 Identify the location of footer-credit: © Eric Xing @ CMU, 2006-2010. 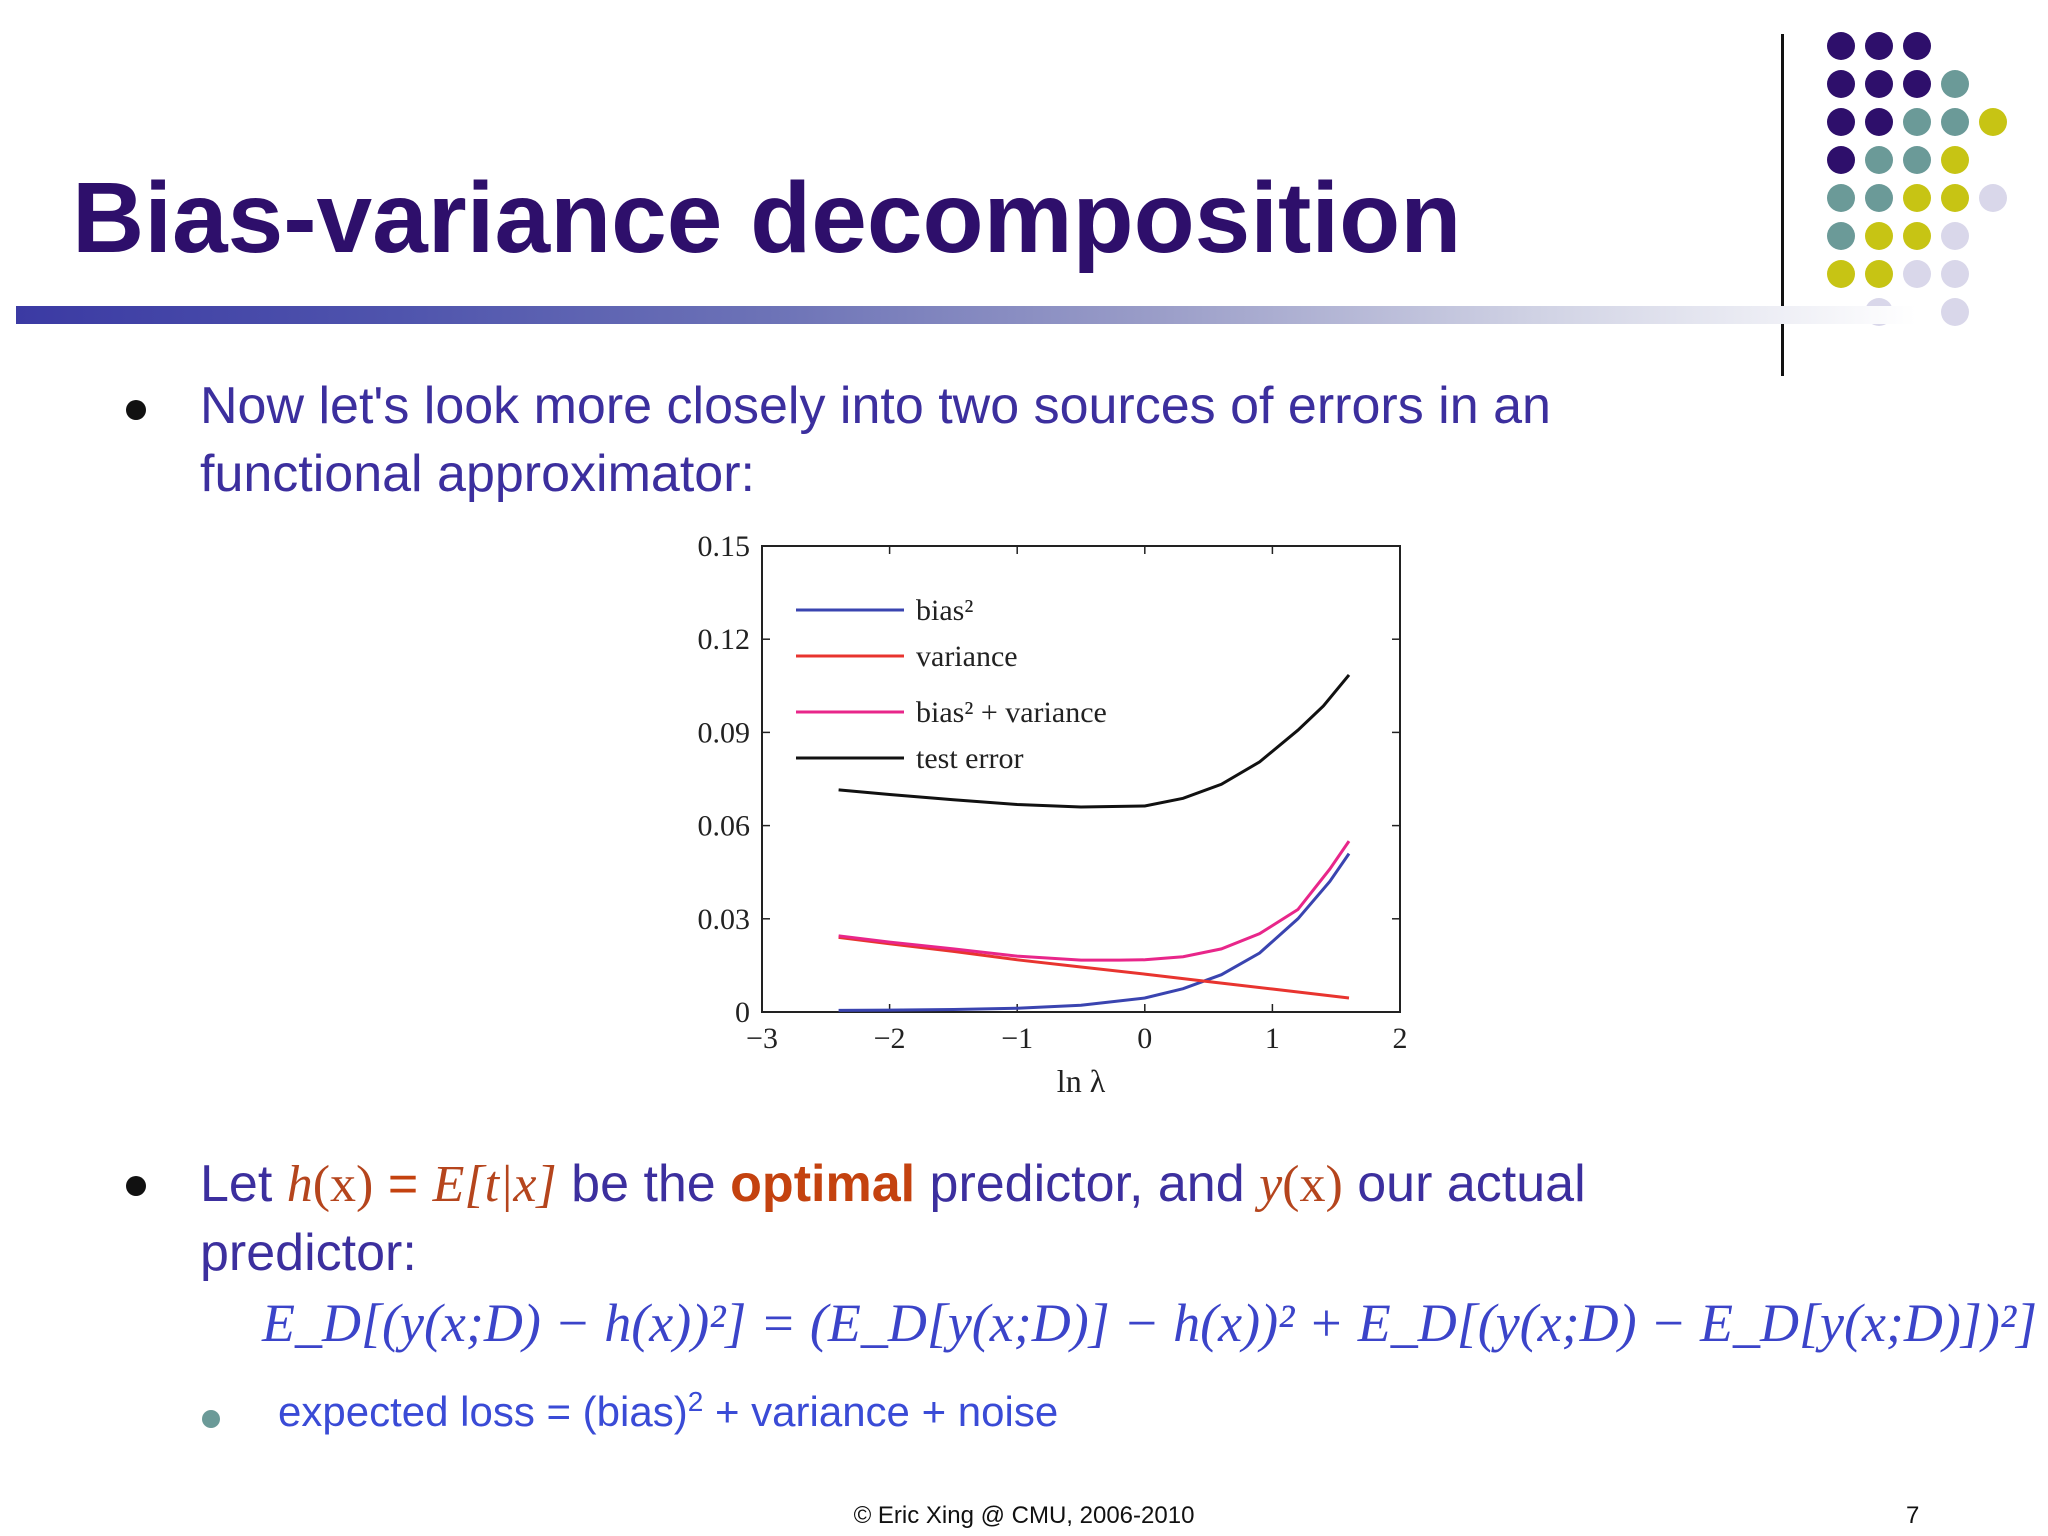
(1024, 1515).